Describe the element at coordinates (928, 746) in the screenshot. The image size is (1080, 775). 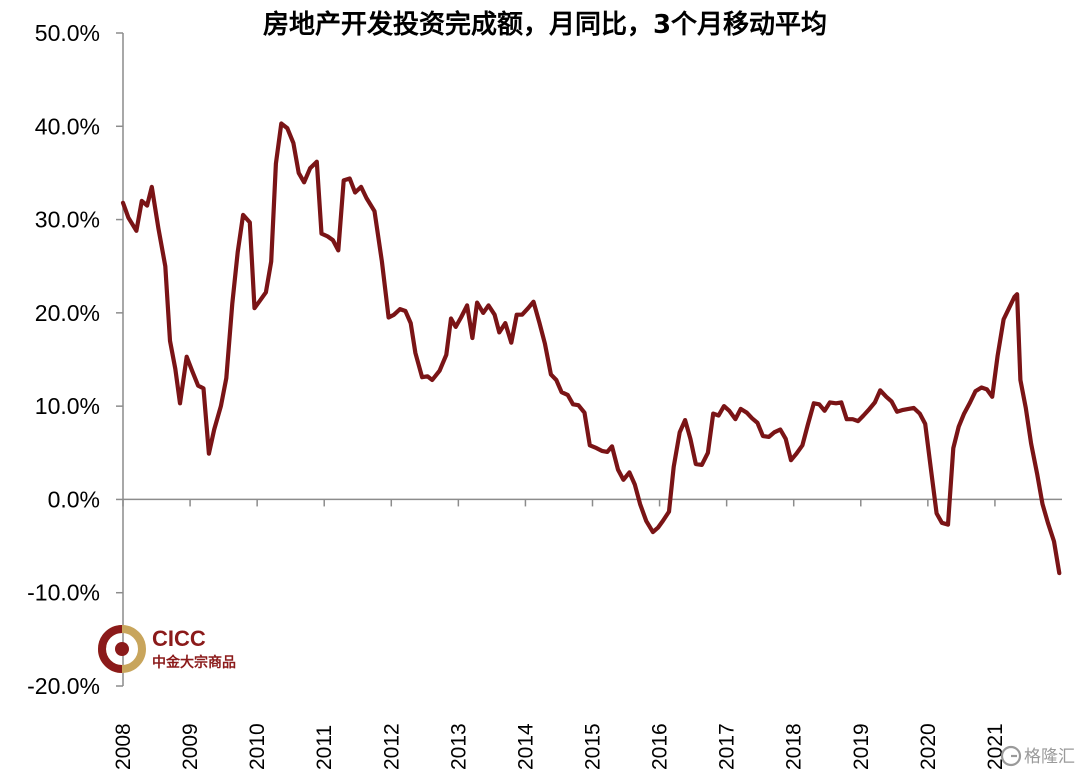
I see `x-tick-label: 2020` at that location.